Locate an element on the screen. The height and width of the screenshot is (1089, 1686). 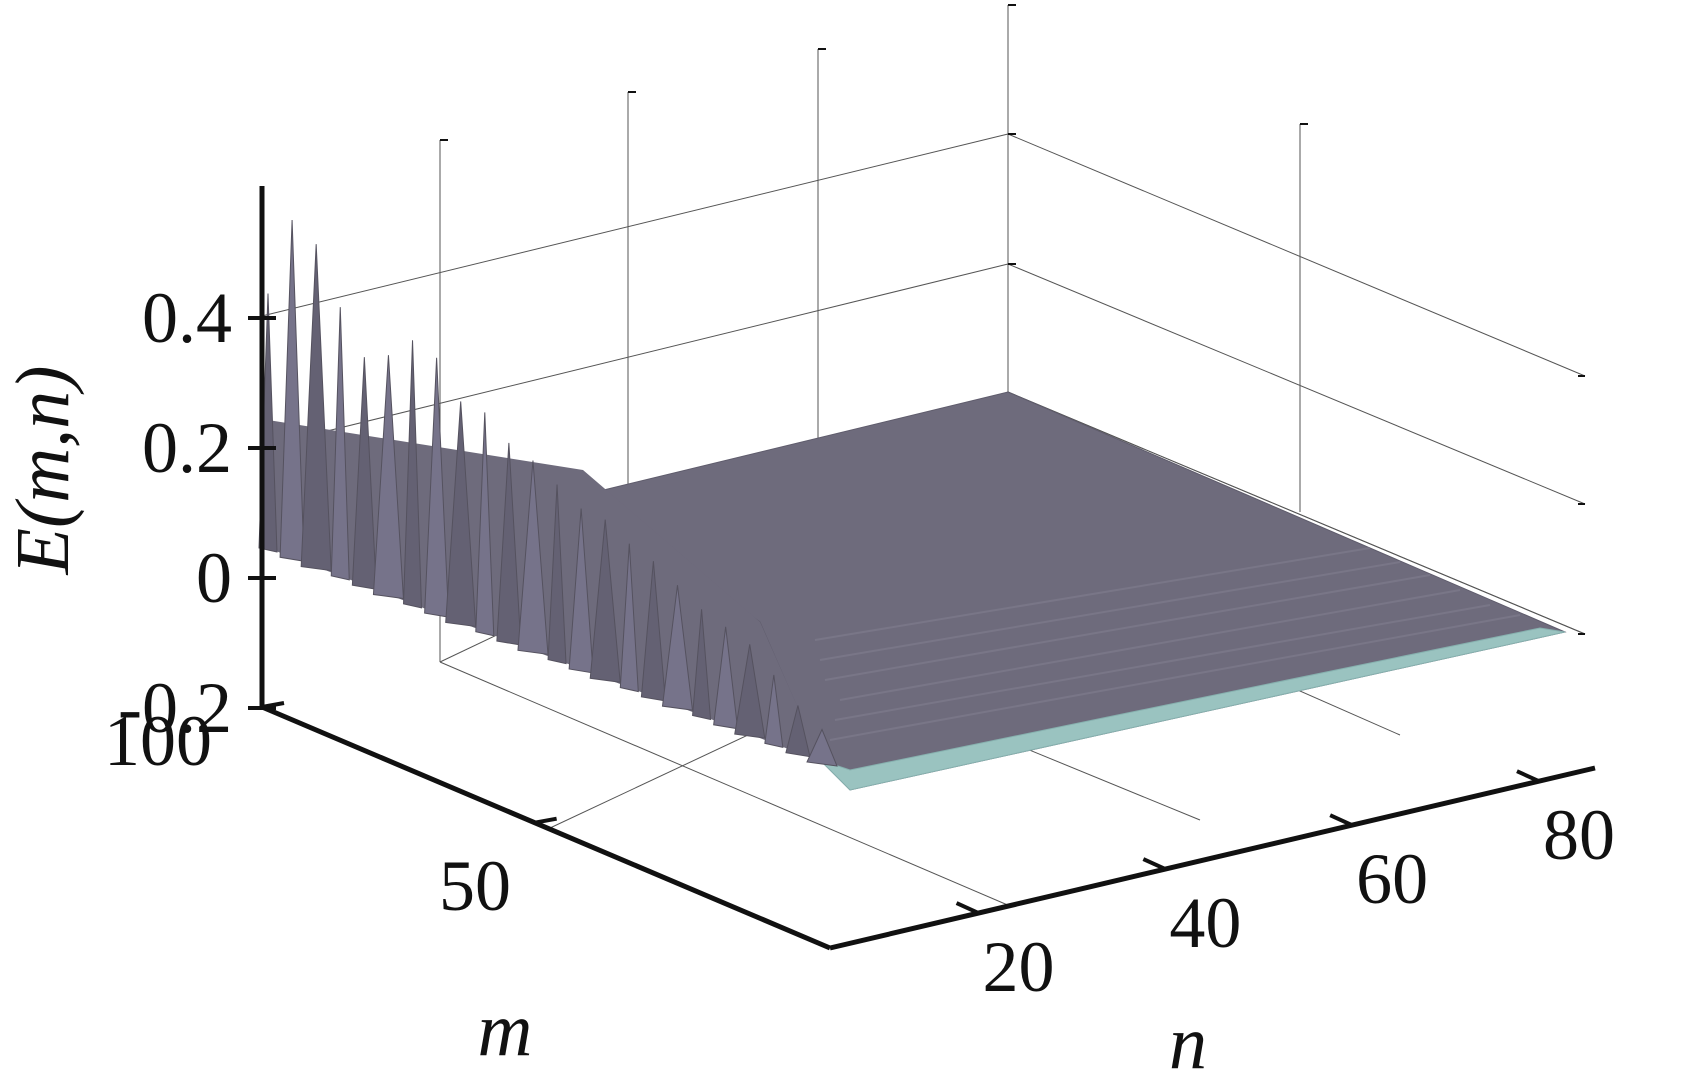
surface-front-edge is located at coordinates (1192, 709).